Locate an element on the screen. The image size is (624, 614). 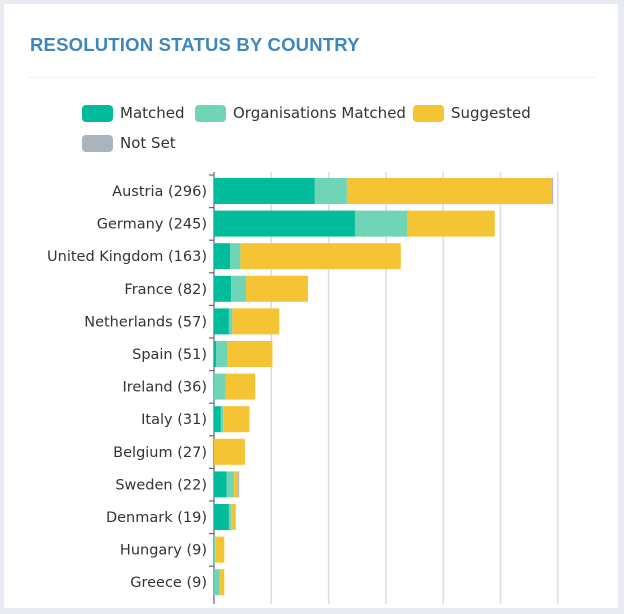
category-label: Austria (296) is located at coordinates (159, 192).